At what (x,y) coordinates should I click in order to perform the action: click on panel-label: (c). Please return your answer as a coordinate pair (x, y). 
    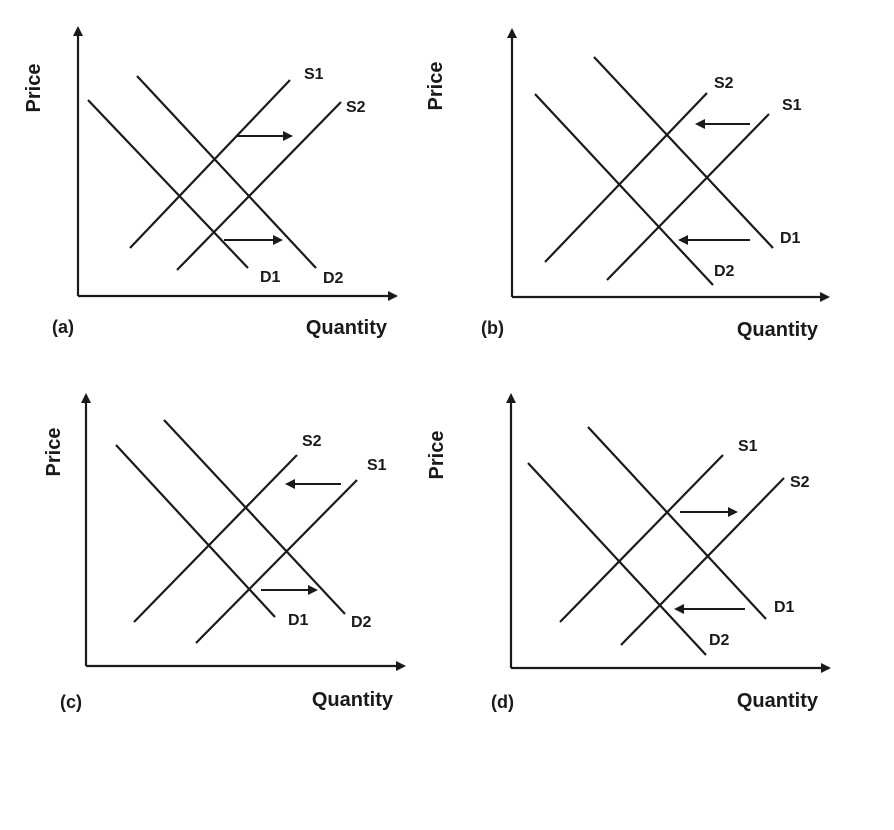
    Looking at the image, I should click on (71, 702).